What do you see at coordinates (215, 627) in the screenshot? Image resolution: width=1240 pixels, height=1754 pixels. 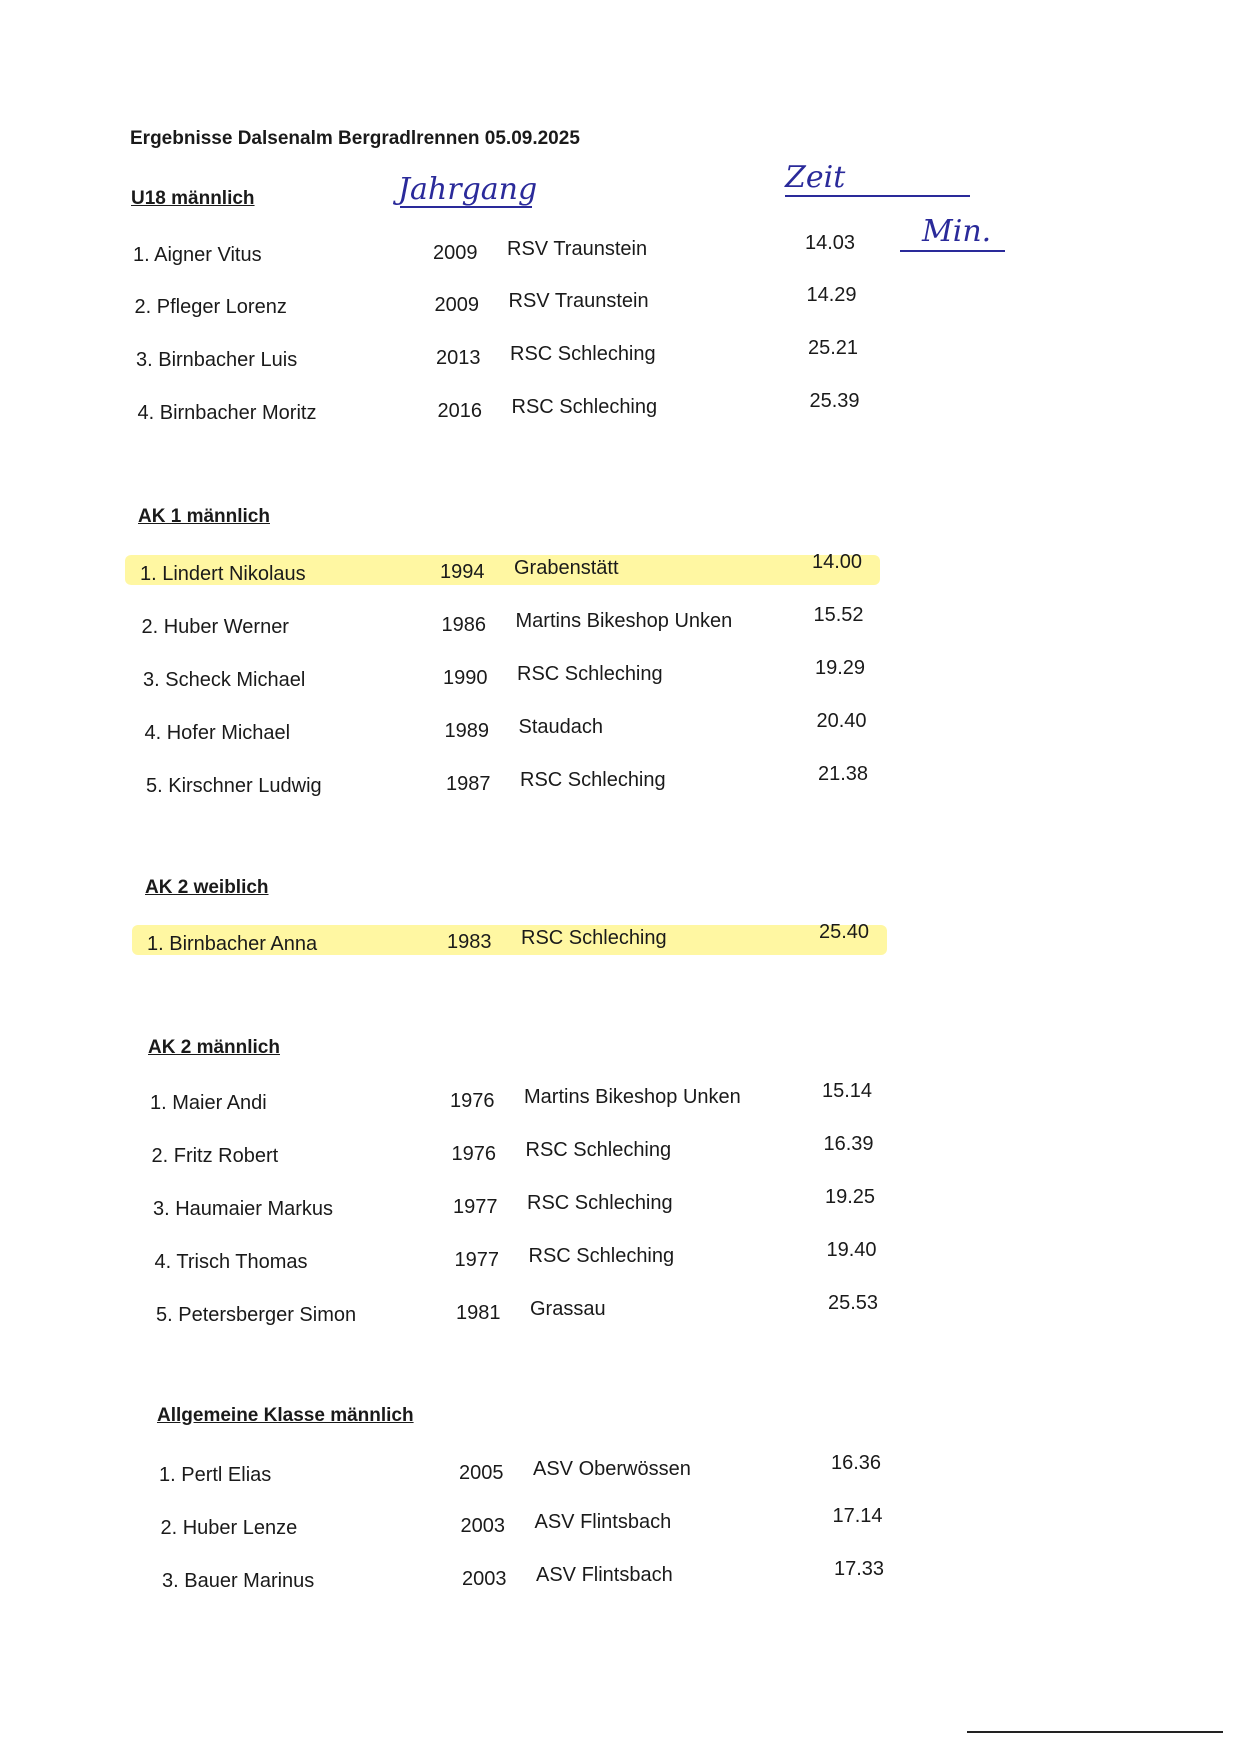 I see `result-name: 2. Huber Werner` at bounding box center [215, 627].